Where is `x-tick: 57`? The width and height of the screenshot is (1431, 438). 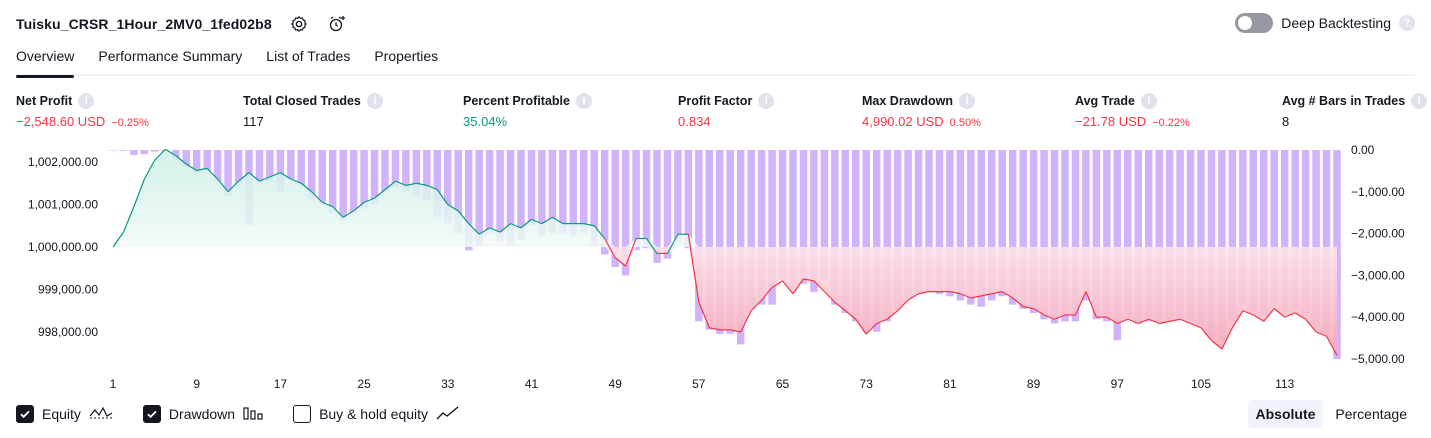
x-tick: 57 is located at coordinates (699, 383).